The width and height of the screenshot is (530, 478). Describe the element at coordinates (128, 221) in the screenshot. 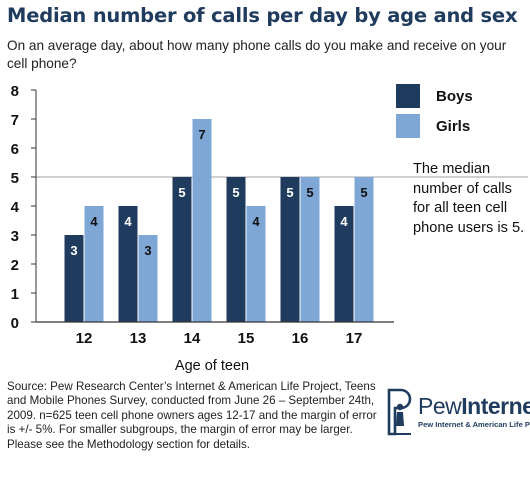

I see `data-label-boys-13: 4` at that location.